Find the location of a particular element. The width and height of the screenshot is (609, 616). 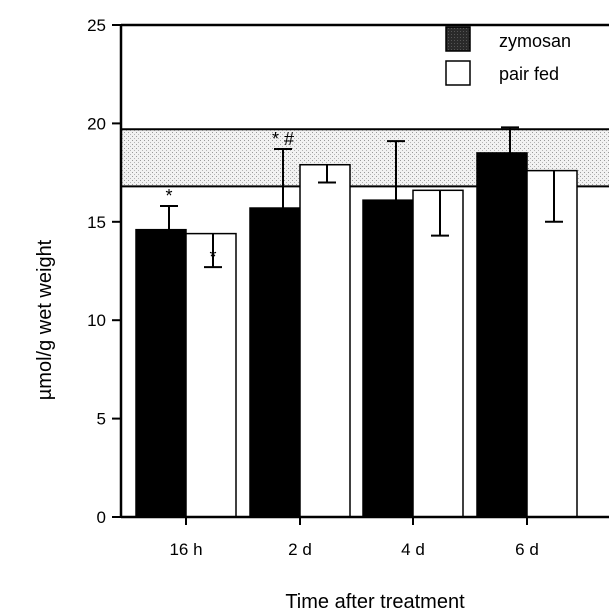

y-tick-label-25: 25 is located at coordinates (96, 25).